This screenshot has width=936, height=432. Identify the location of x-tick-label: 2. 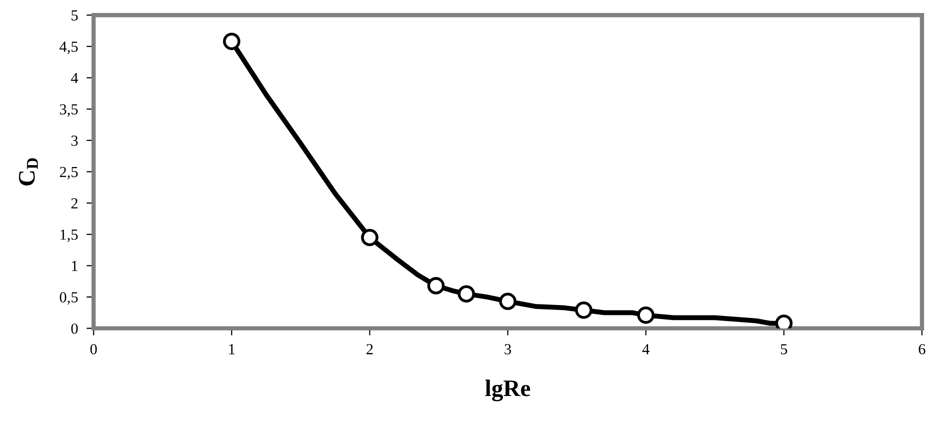
(369, 349).